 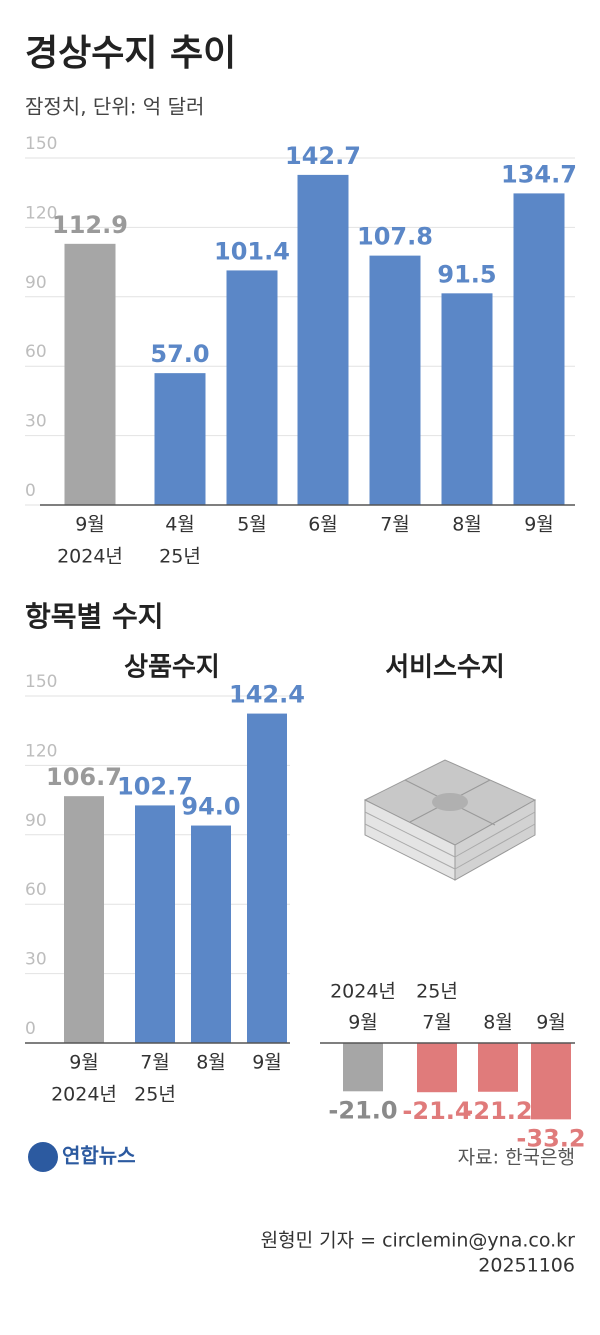 I want to click on x-tick-label: 5월, so click(x=252, y=525).